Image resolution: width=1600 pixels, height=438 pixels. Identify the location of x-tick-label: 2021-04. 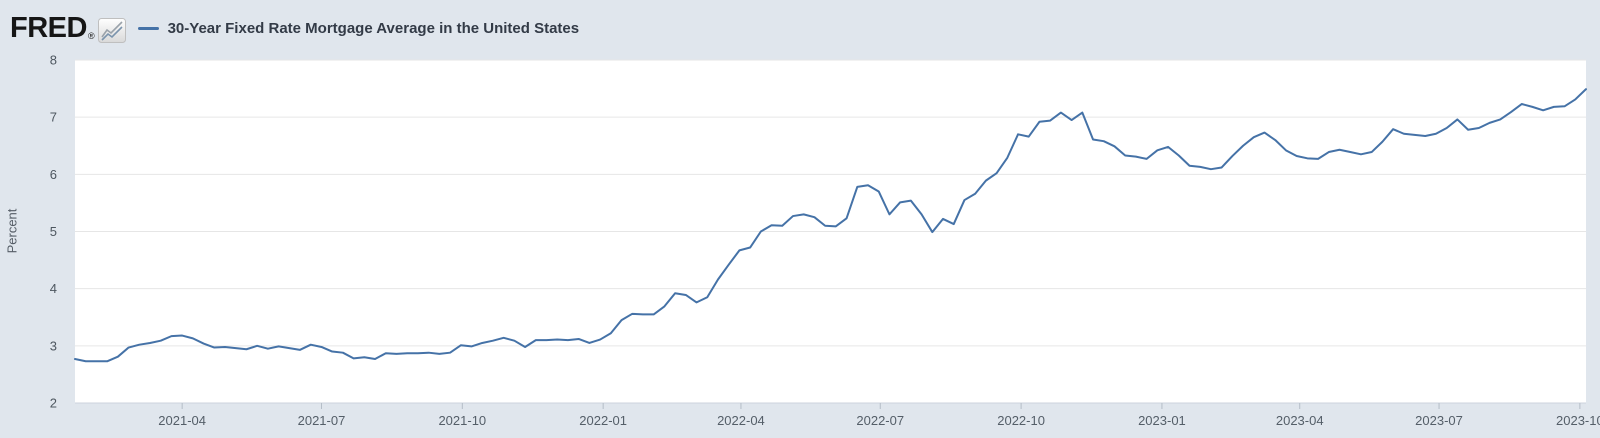
(182, 420).